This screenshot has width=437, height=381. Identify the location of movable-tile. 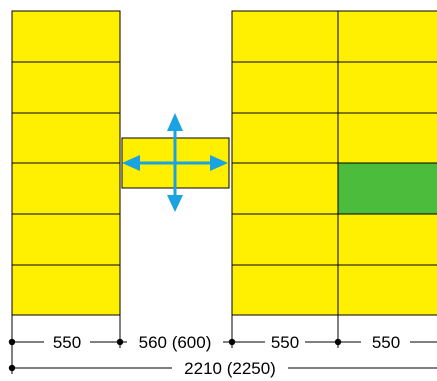
(175, 162).